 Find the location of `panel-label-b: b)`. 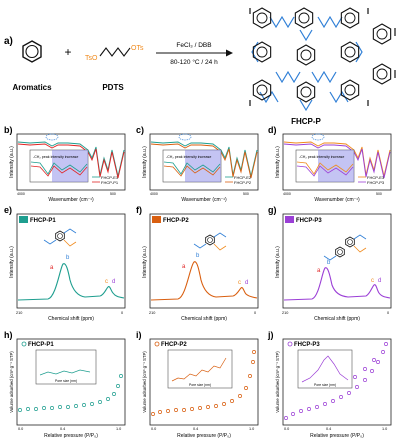

panel-label-b: b) is located at coordinates (8, 130).